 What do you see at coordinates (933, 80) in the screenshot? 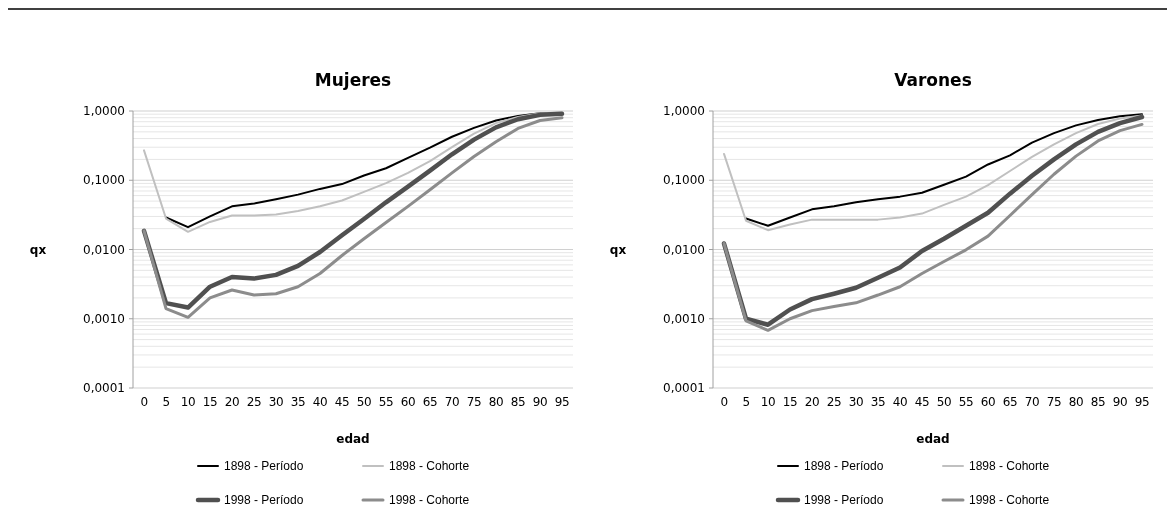
I see `chart-title: Varones` at bounding box center [933, 80].